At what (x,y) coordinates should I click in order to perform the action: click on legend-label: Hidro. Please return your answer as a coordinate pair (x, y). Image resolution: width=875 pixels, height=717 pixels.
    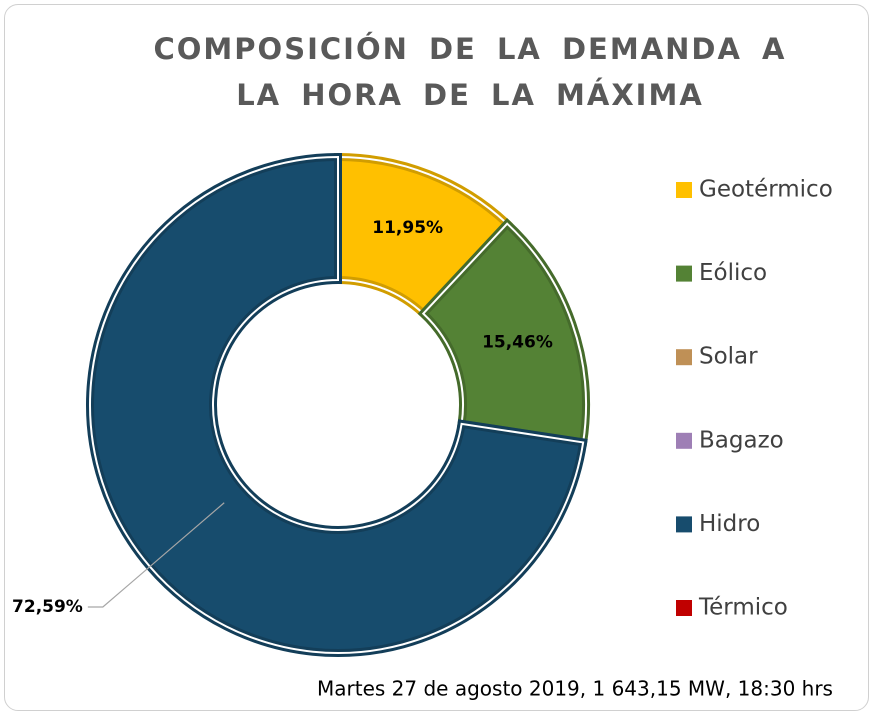
    Looking at the image, I should click on (729, 524).